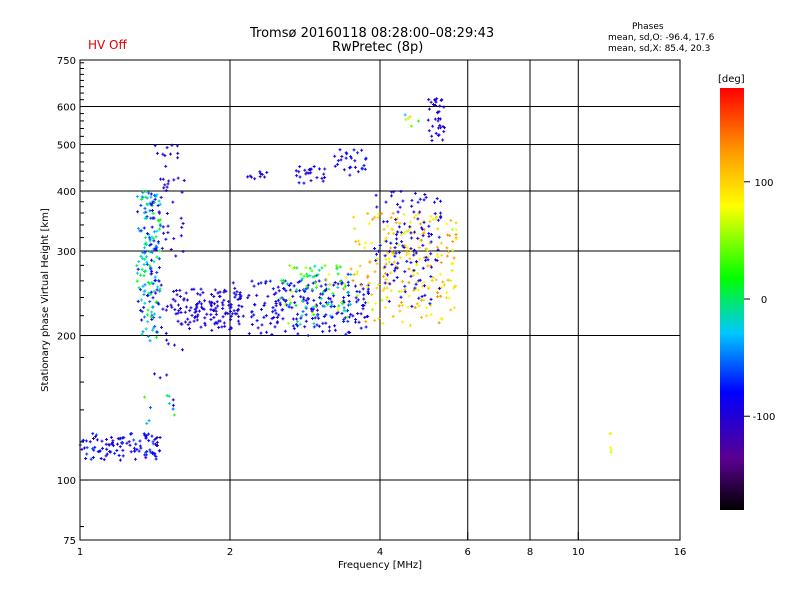 This screenshot has width=800, height=600. I want to click on x-tick-label: 4, so click(380, 552).